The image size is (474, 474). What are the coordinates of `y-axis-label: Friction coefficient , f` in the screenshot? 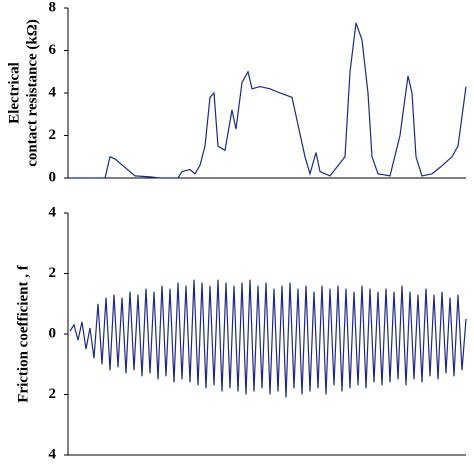 It's located at (23, 333).